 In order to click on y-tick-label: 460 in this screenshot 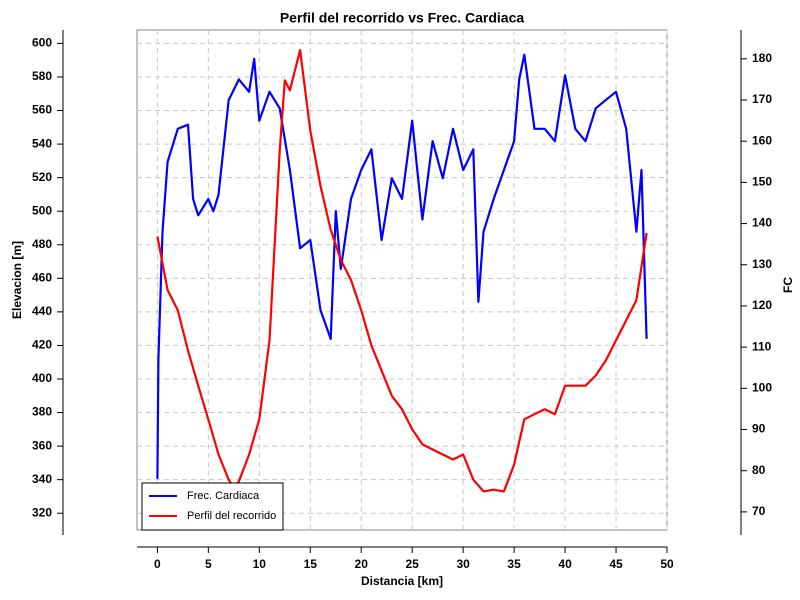, I will do `click(42, 277)`.